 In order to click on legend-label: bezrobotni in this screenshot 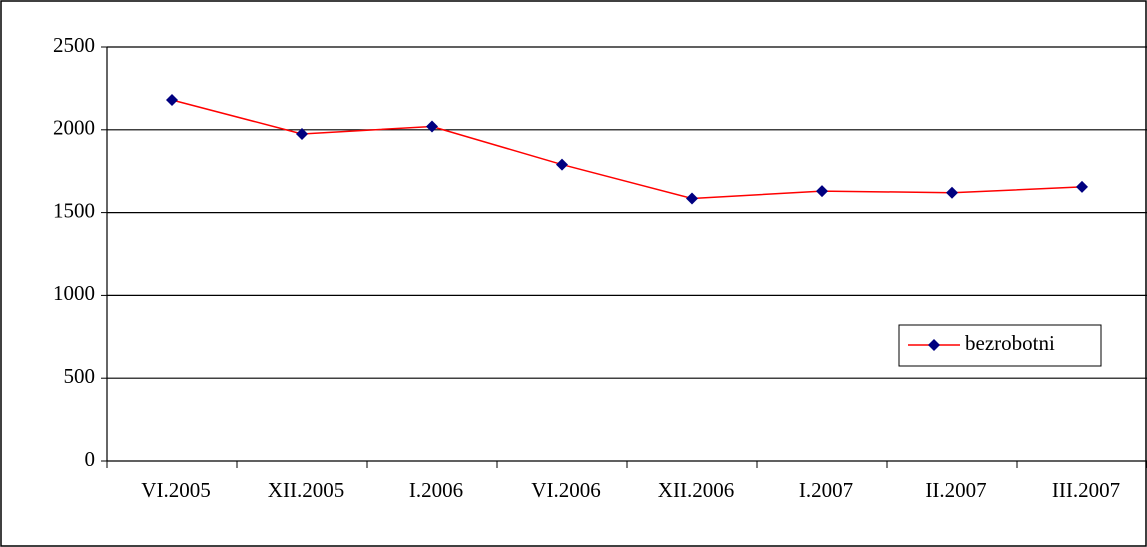, I will do `click(1010, 343)`.